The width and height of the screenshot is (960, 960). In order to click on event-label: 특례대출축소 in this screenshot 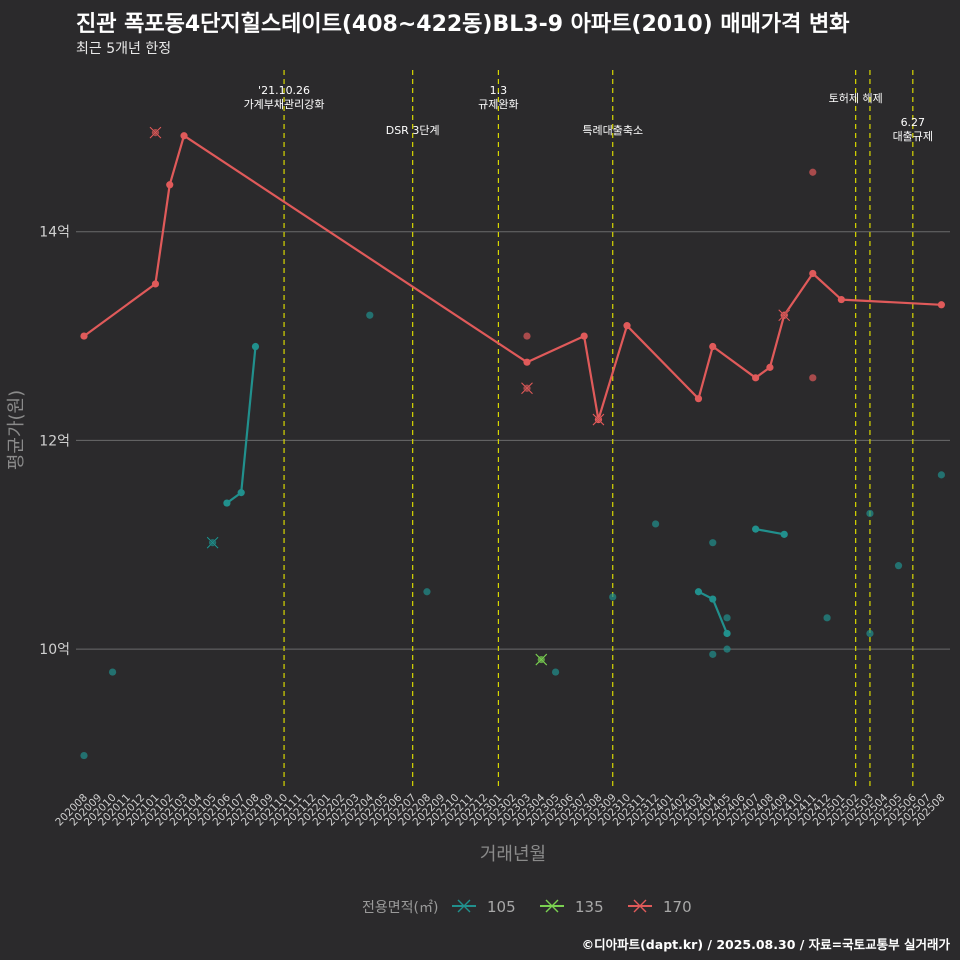, I will do `click(612, 130)`.